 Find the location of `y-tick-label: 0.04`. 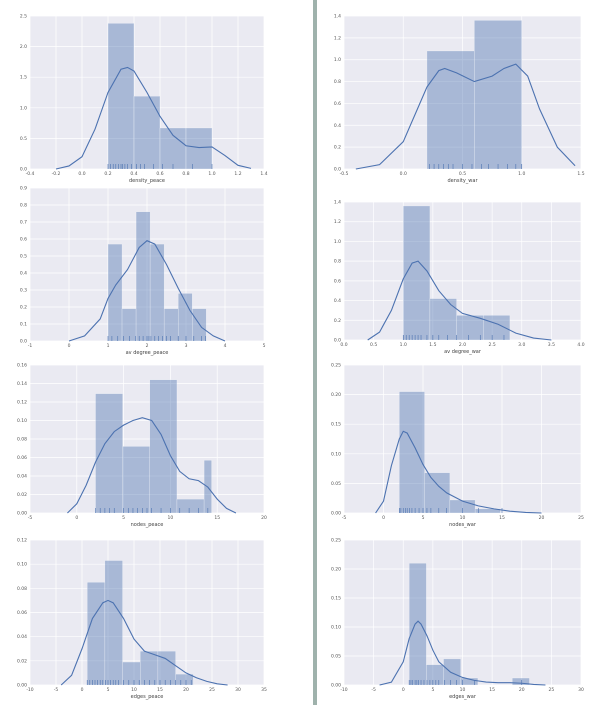

y-tick-label: 0.04 is located at coordinates (22, 477).